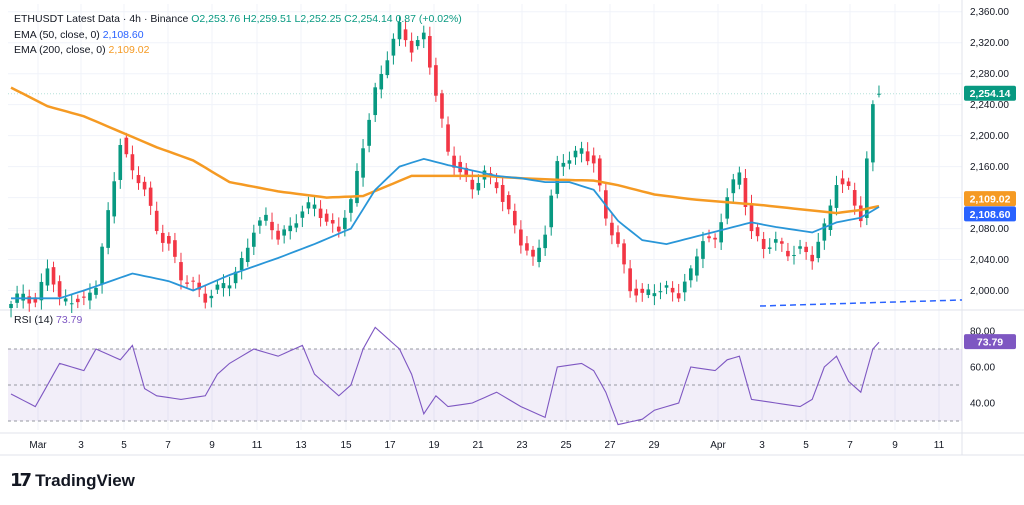 The height and width of the screenshot is (505, 1024). What do you see at coordinates (34, 320) in the screenshot?
I see `rsi-label: RSI (14)` at bounding box center [34, 320].